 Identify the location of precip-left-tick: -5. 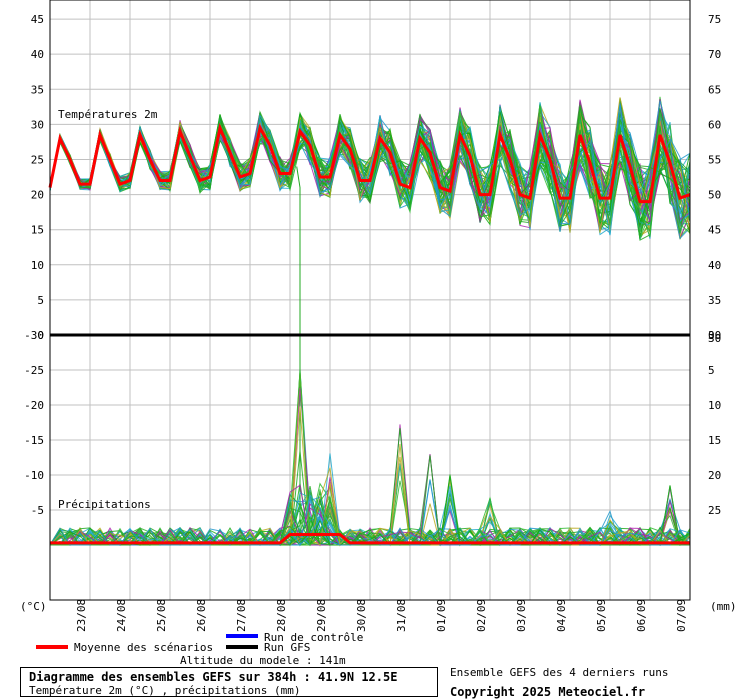
(37, 510).